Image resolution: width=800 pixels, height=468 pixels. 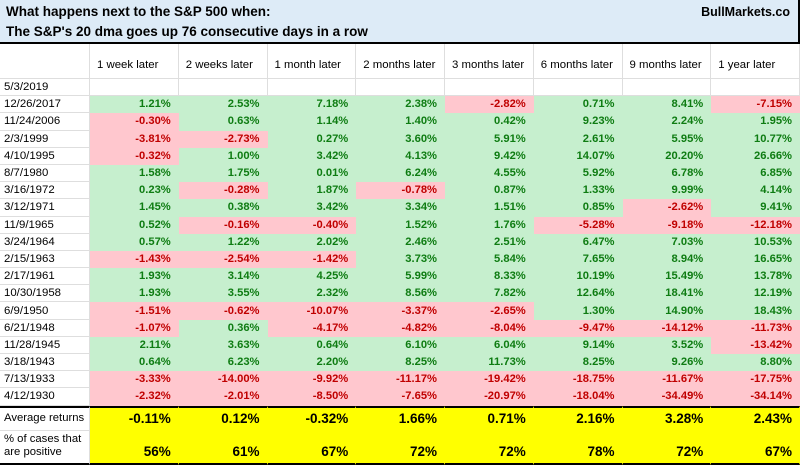 What do you see at coordinates (755, 139) in the screenshot?
I see `return-cell: 10.77%` at bounding box center [755, 139].